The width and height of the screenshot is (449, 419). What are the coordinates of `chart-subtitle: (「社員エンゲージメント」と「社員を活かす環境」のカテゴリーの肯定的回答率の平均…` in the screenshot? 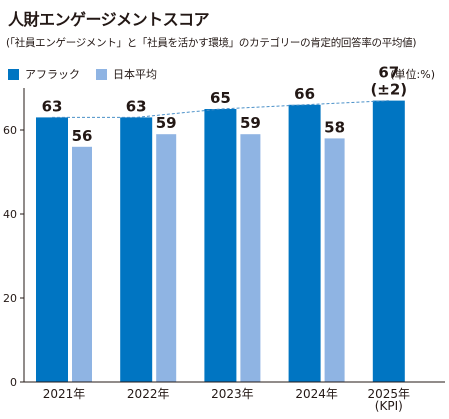 It's located at (211, 43).